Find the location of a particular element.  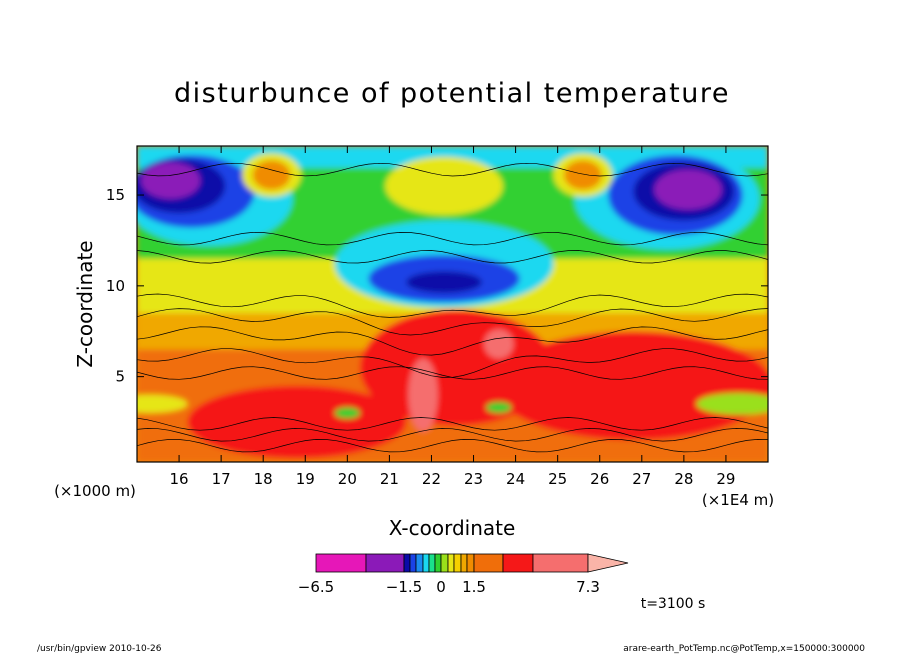

warm-left is located at coordinates (297, 422).